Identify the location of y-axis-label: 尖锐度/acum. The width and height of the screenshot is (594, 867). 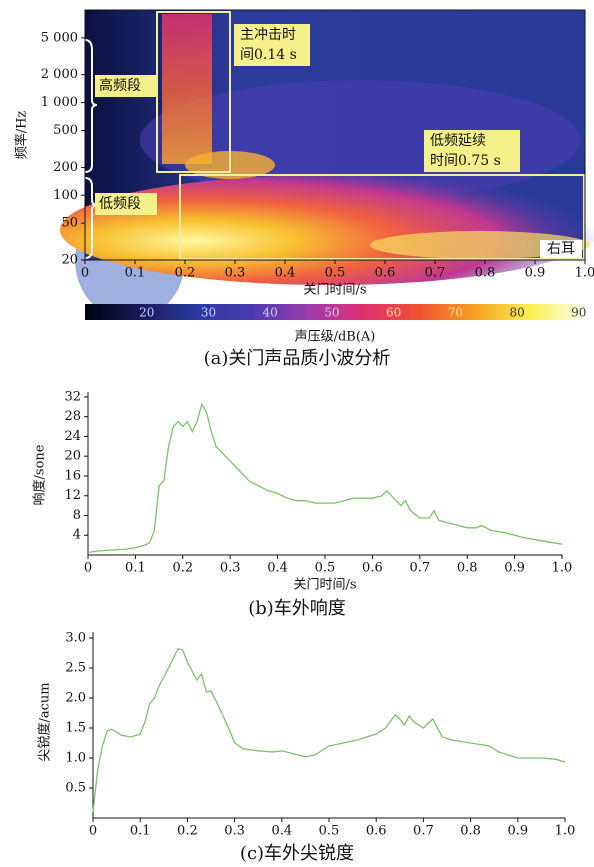
(45, 721).